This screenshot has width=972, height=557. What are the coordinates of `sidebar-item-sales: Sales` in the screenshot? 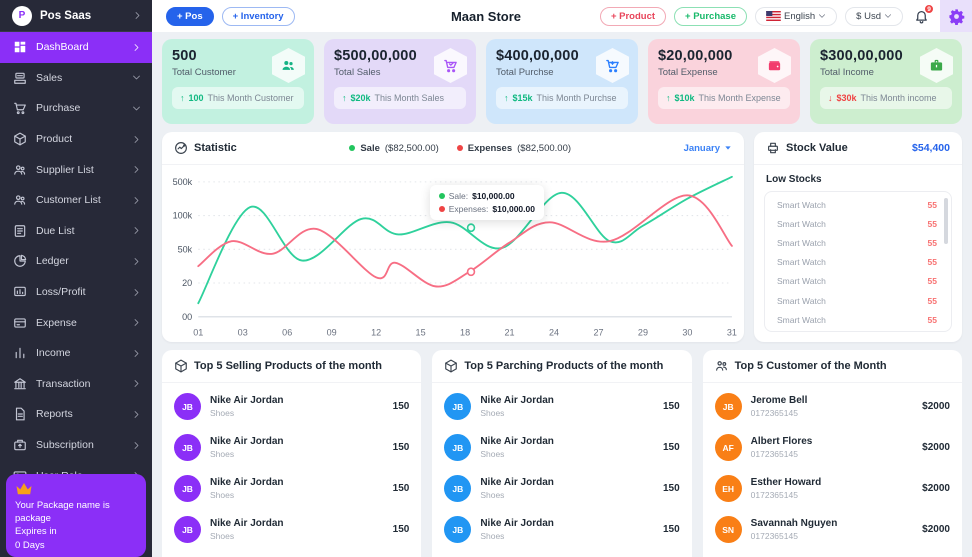 It's located at (76, 78).